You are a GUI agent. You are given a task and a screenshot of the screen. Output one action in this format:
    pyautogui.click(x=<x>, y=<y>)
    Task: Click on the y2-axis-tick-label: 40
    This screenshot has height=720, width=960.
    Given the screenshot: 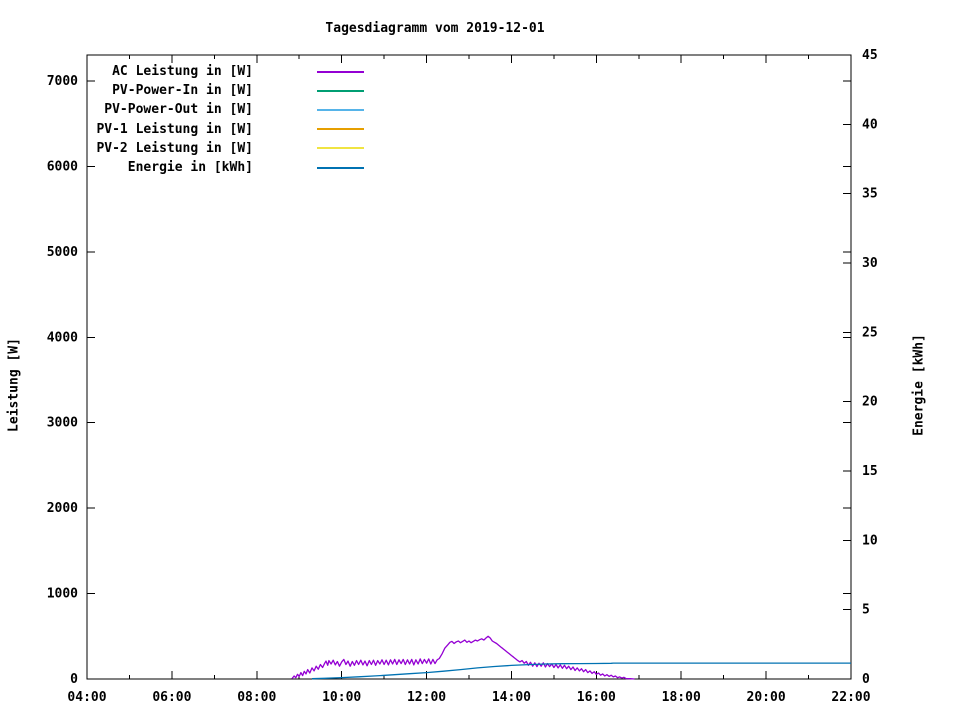 What is the action you would take?
    pyautogui.click(x=870, y=124)
    